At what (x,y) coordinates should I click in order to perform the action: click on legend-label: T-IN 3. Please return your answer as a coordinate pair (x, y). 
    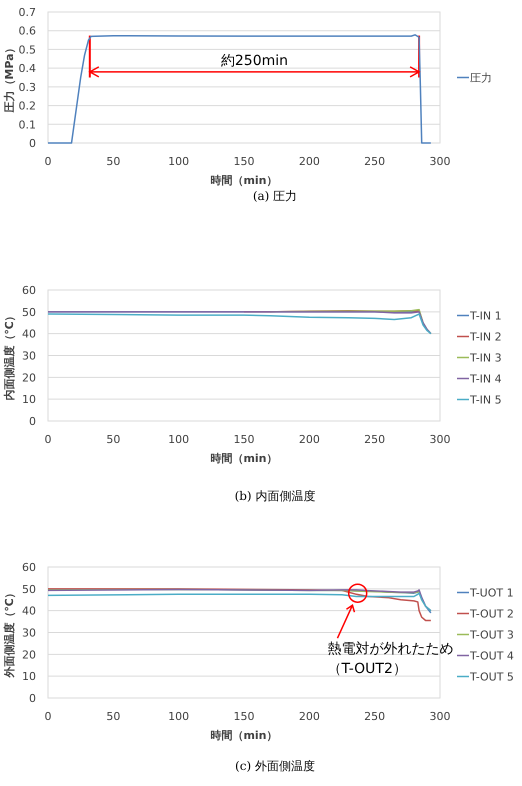
    Looking at the image, I should click on (485, 358).